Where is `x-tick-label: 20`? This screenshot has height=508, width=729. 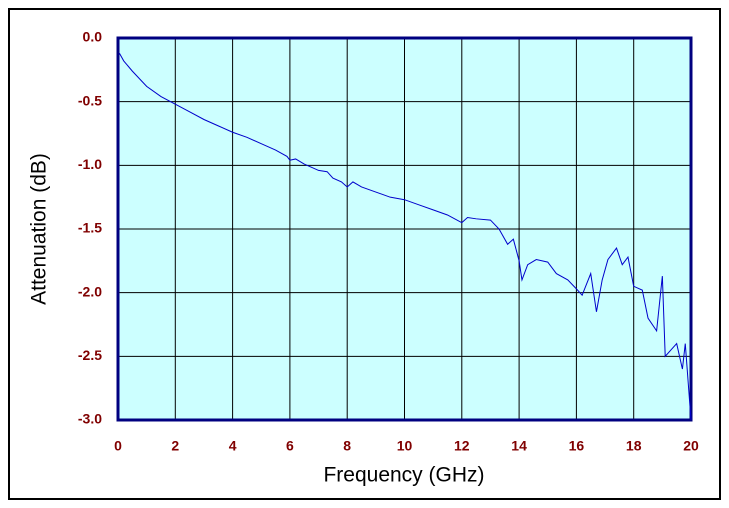 x-tick-label: 20 is located at coordinates (691, 446).